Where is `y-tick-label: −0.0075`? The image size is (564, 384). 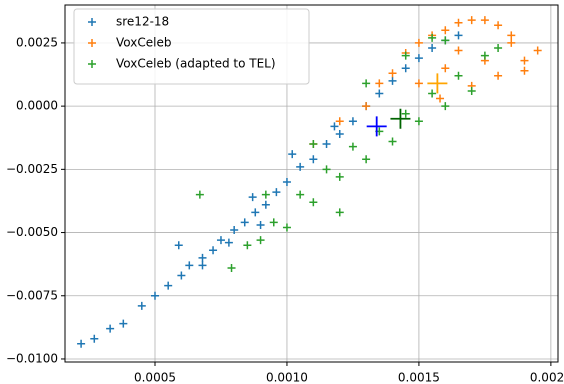
y-tick-label: −0.0075 is located at coordinates (32, 295).